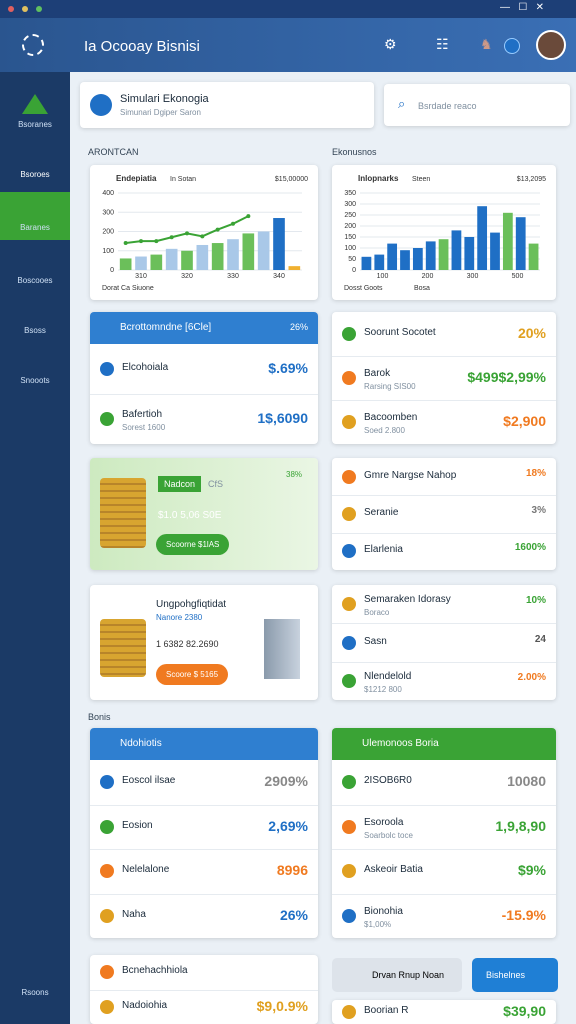  What do you see at coordinates (35, 280) in the screenshot?
I see `sidebar-item: Boscooes` at bounding box center [35, 280].